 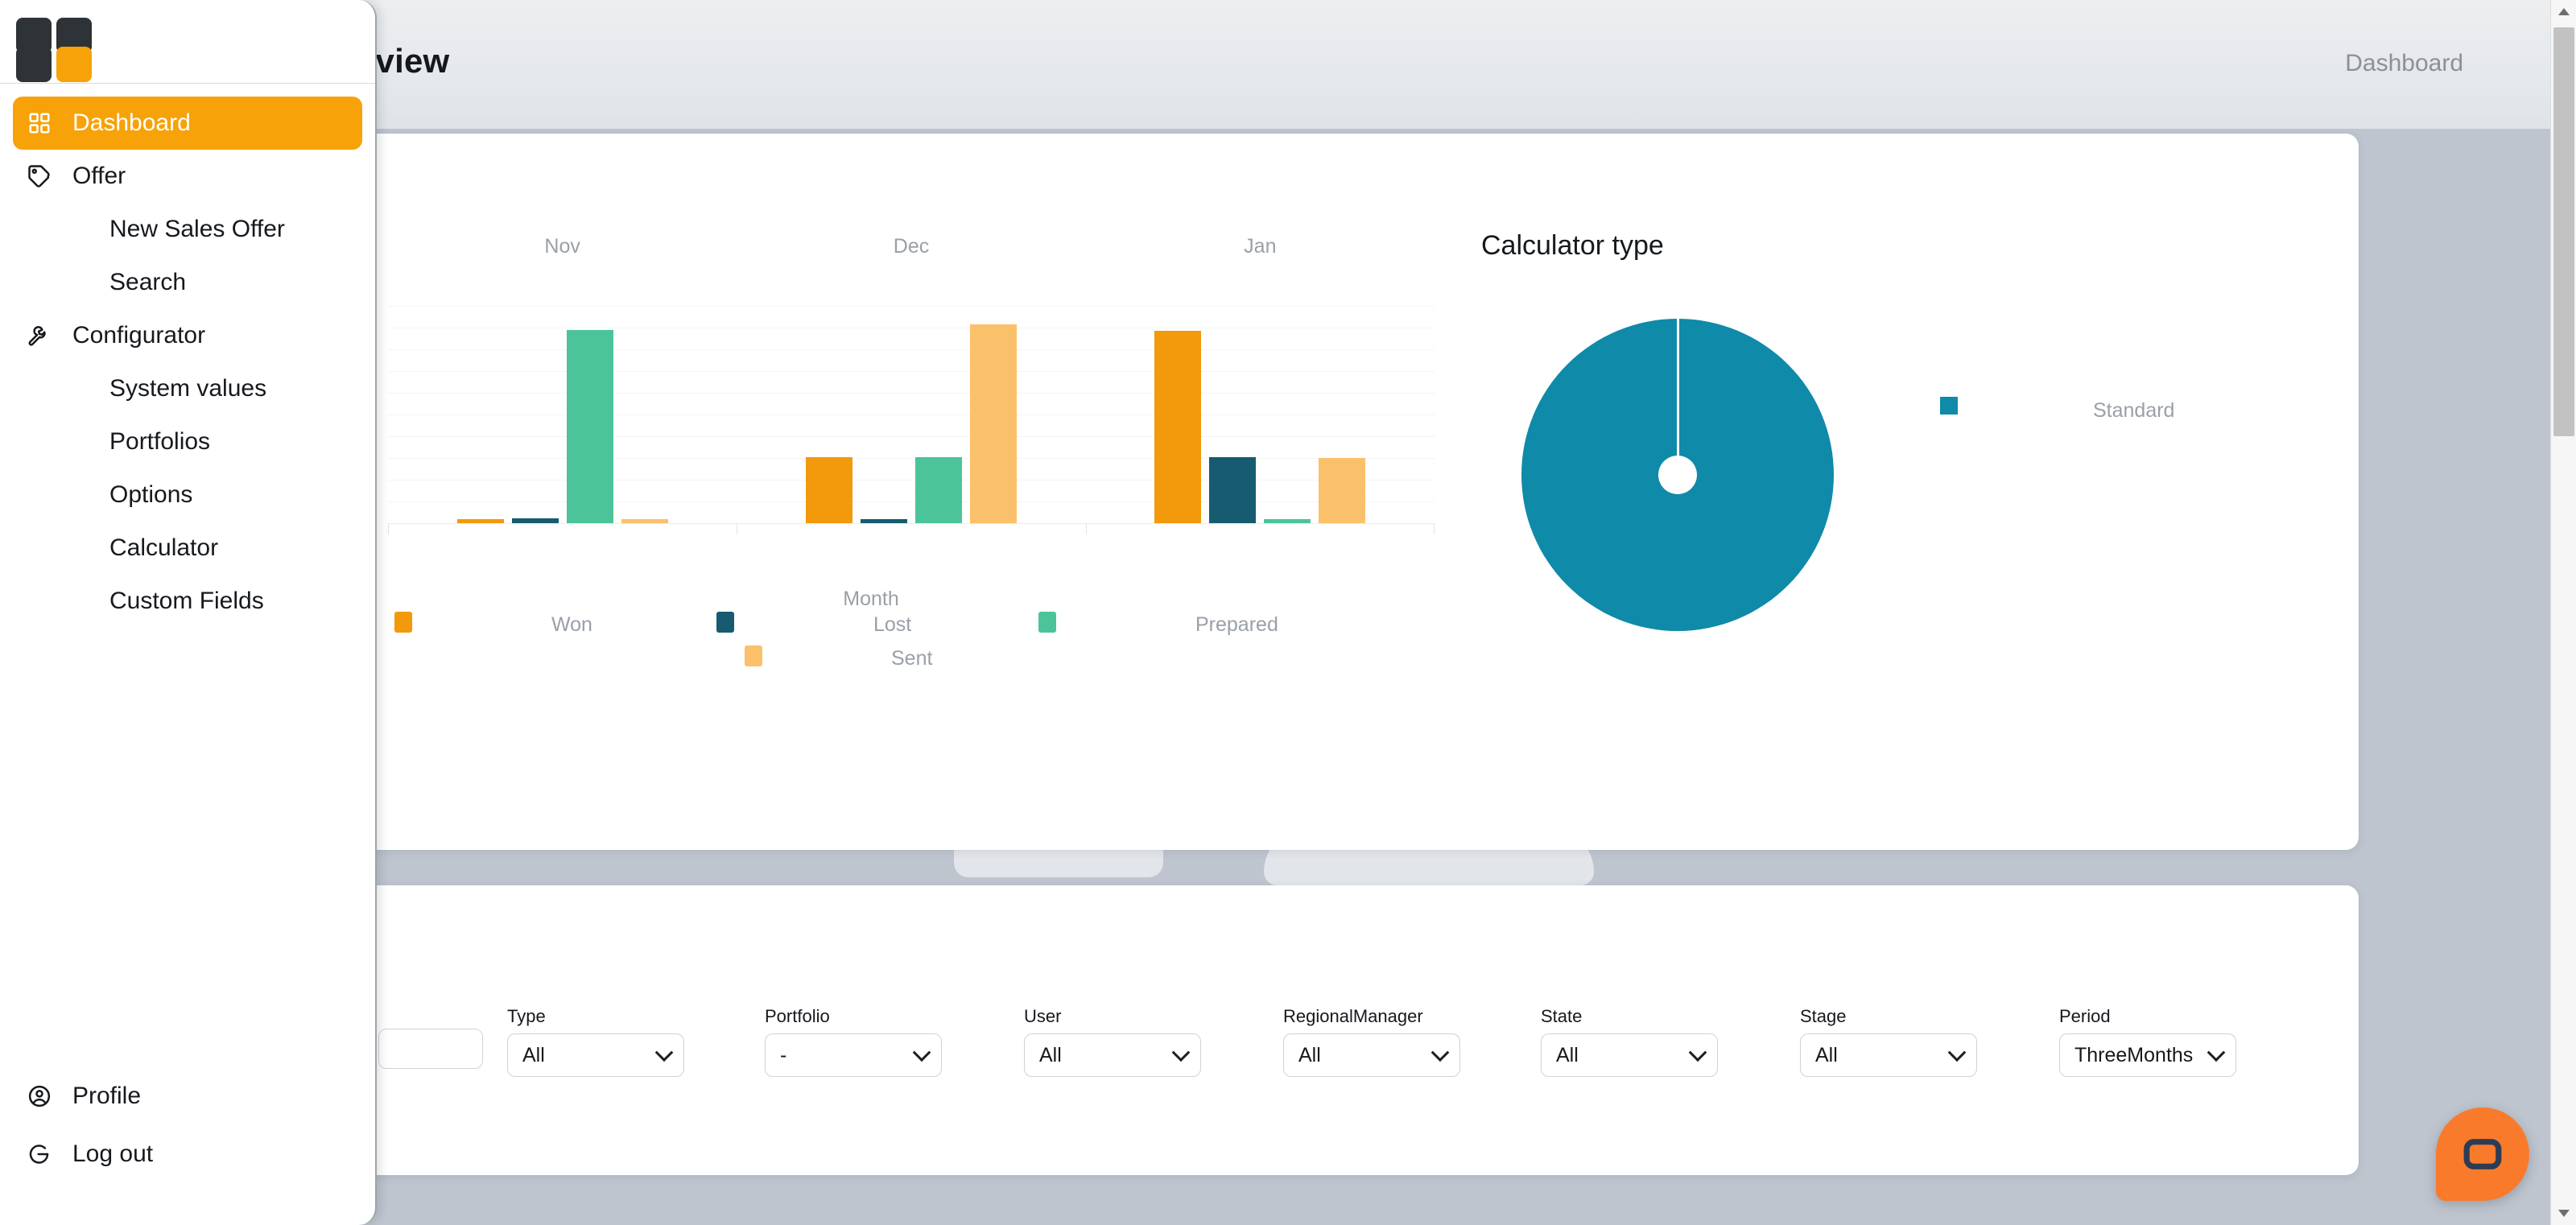 What do you see at coordinates (871, 599) in the screenshot?
I see `bar-chart-x-axis-label: Month` at bounding box center [871, 599].